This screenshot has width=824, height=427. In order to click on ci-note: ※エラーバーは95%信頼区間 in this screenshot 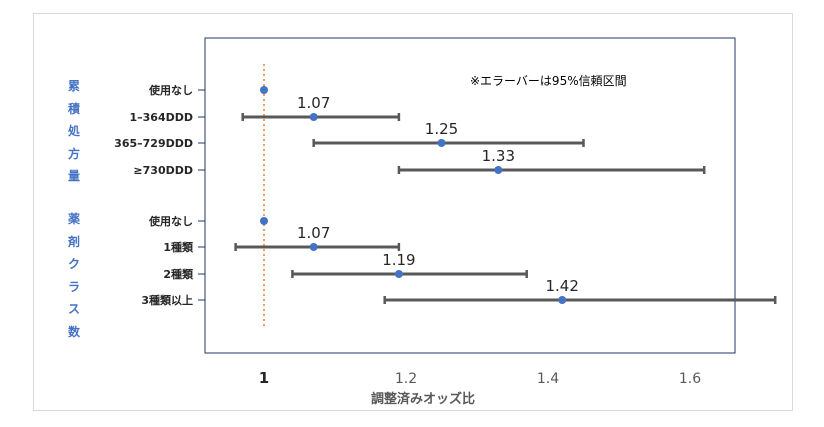, I will do `click(548, 81)`.